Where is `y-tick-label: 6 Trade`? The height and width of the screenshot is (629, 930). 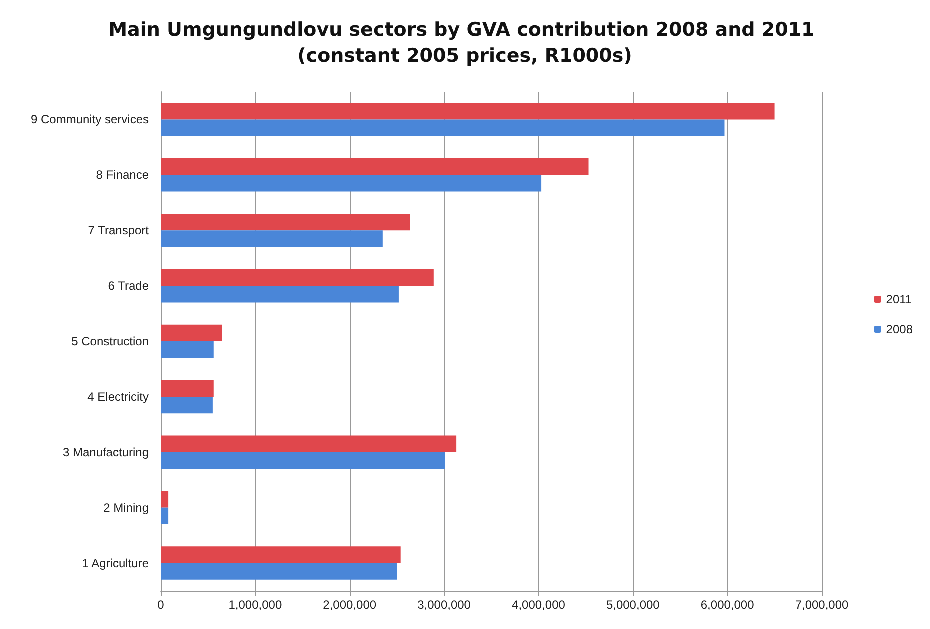
y-tick-label: 6 Trade is located at coordinates (129, 286).